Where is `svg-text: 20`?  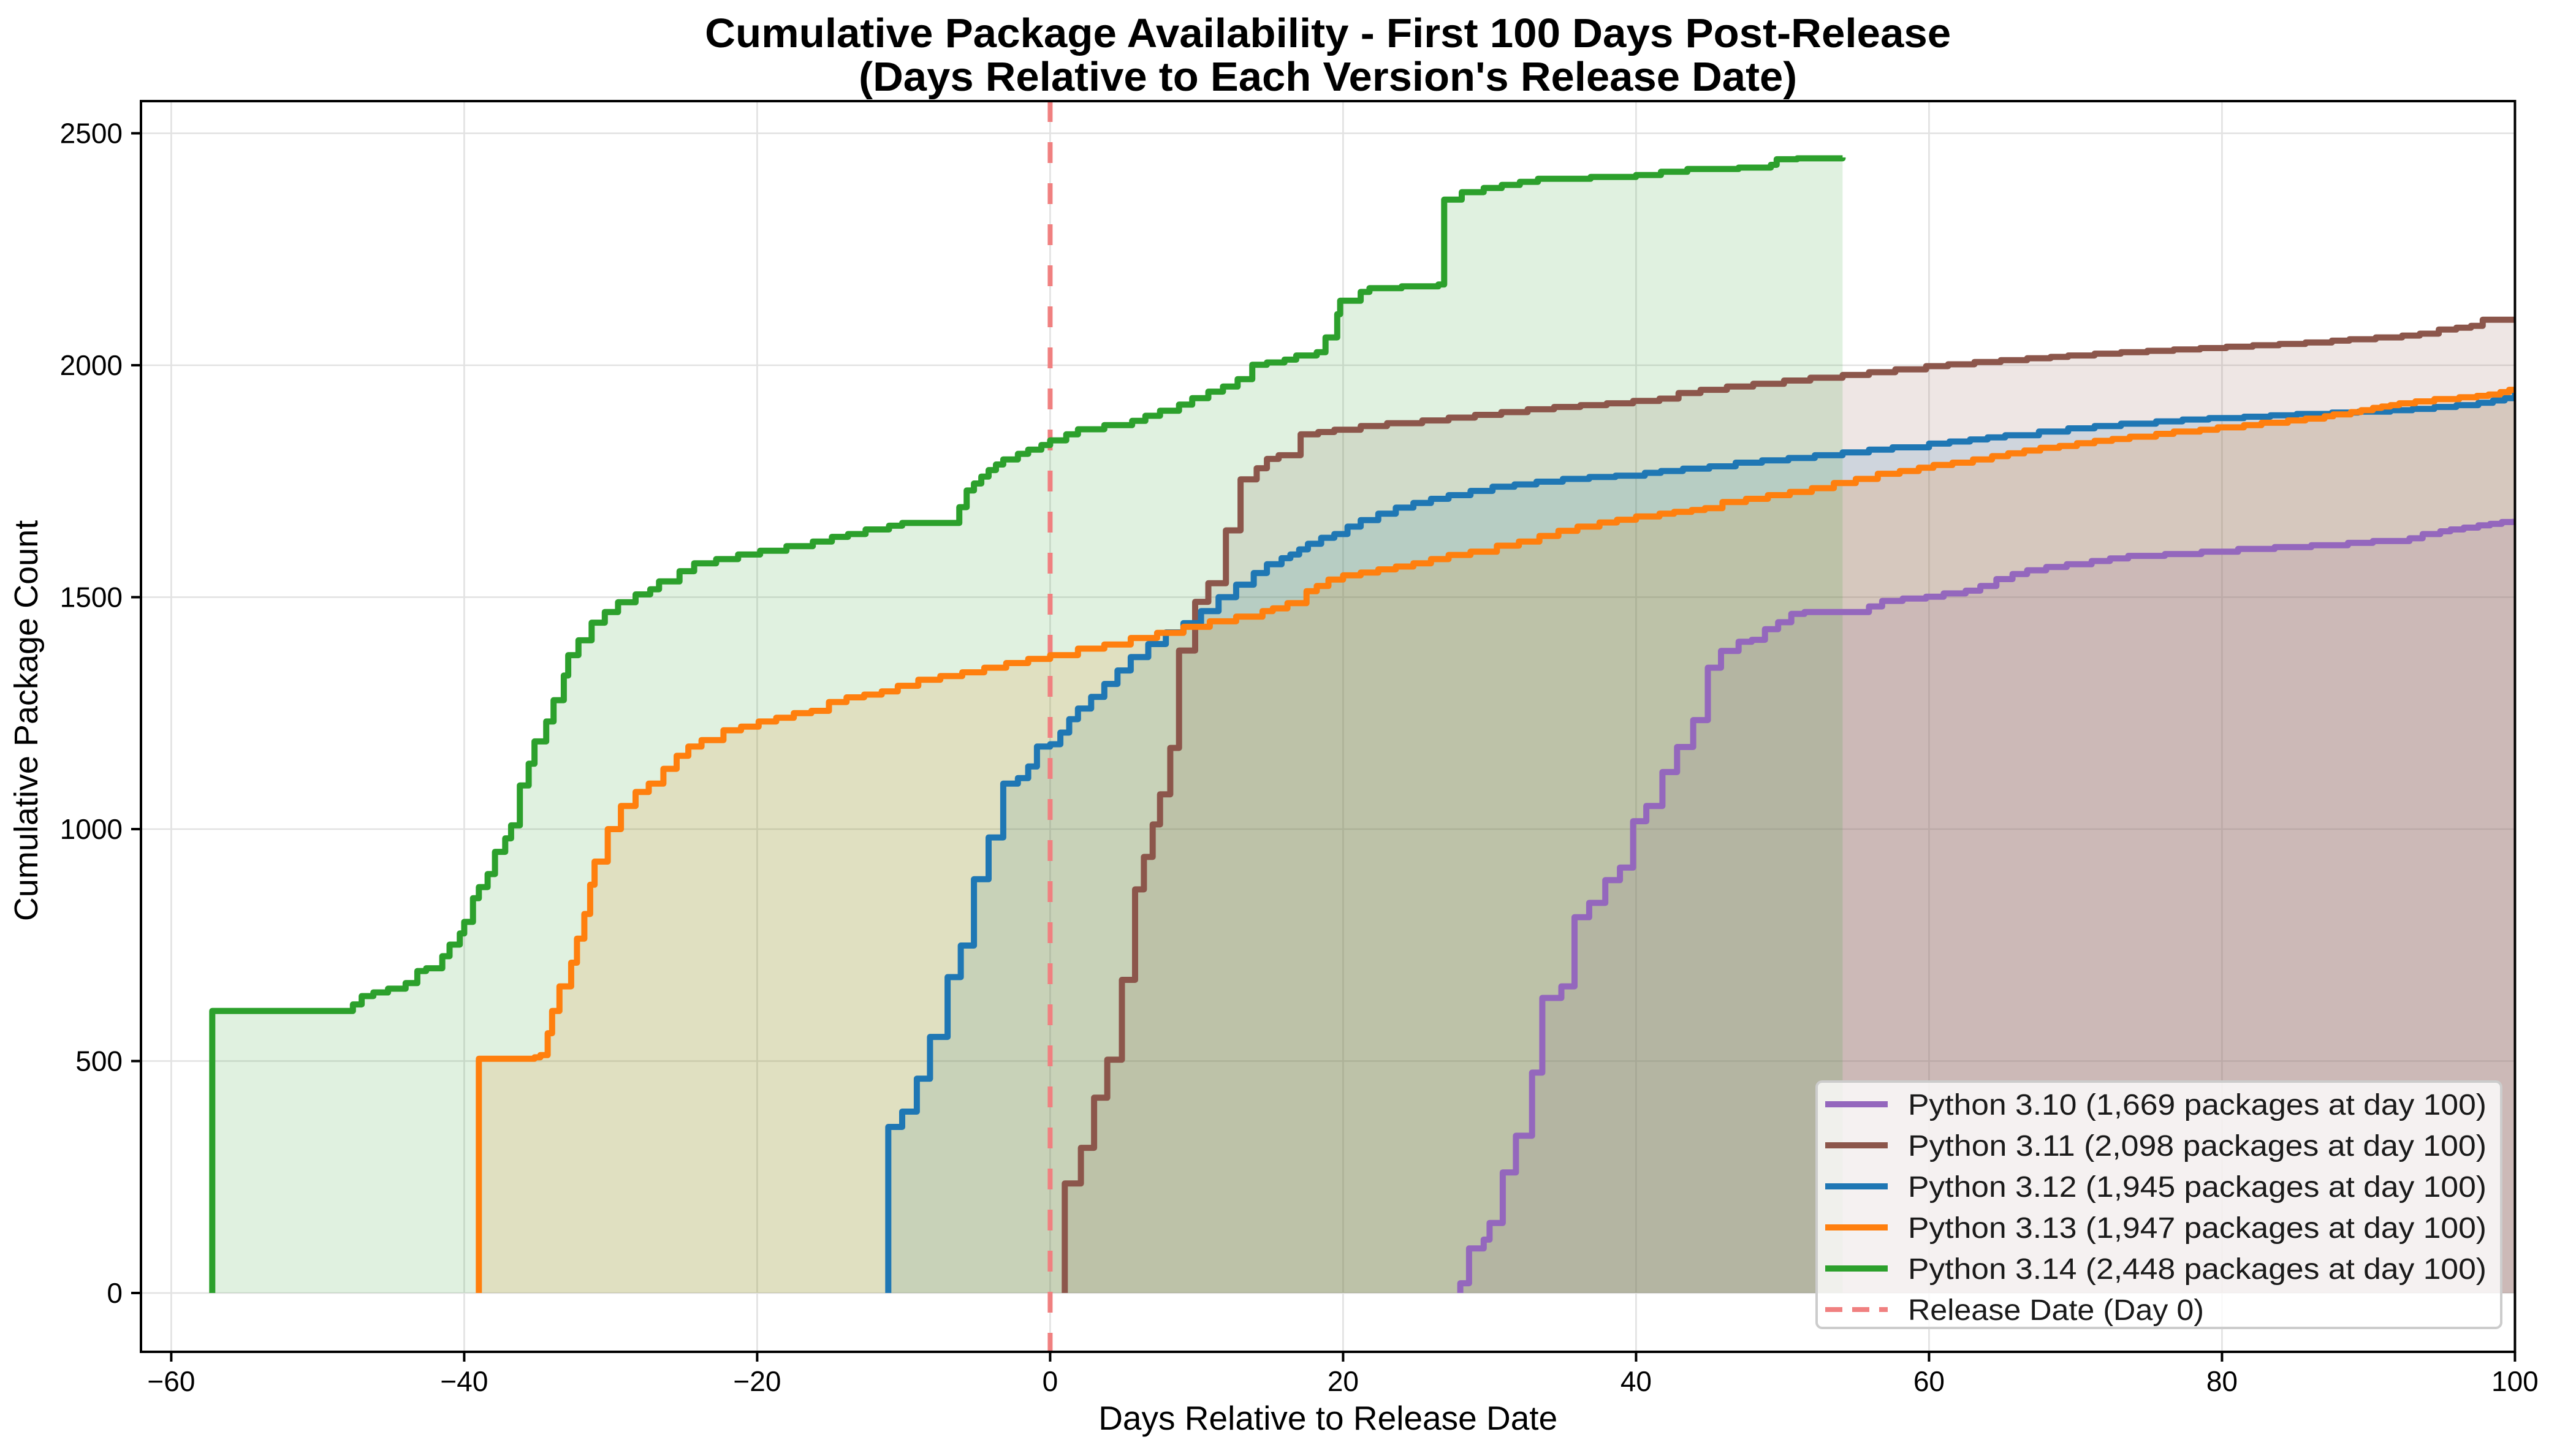
svg-text: 20 is located at coordinates (1343, 1381).